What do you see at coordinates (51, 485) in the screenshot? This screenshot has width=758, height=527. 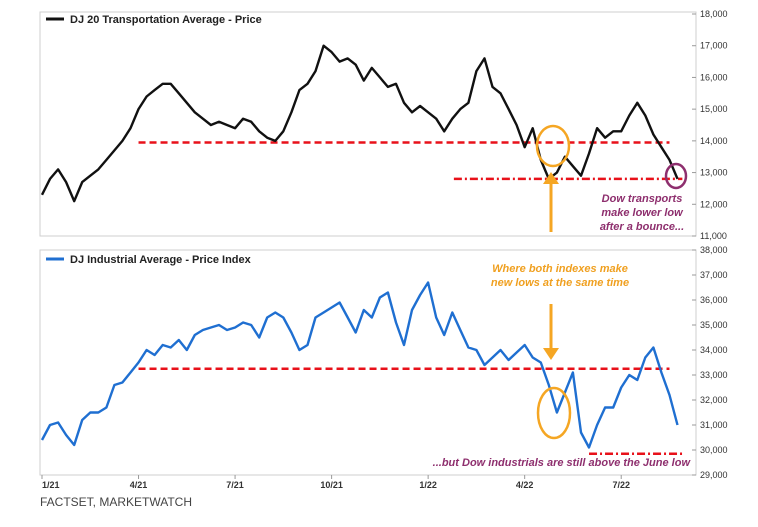 I see `x-tick-label: 1/21` at bounding box center [51, 485].